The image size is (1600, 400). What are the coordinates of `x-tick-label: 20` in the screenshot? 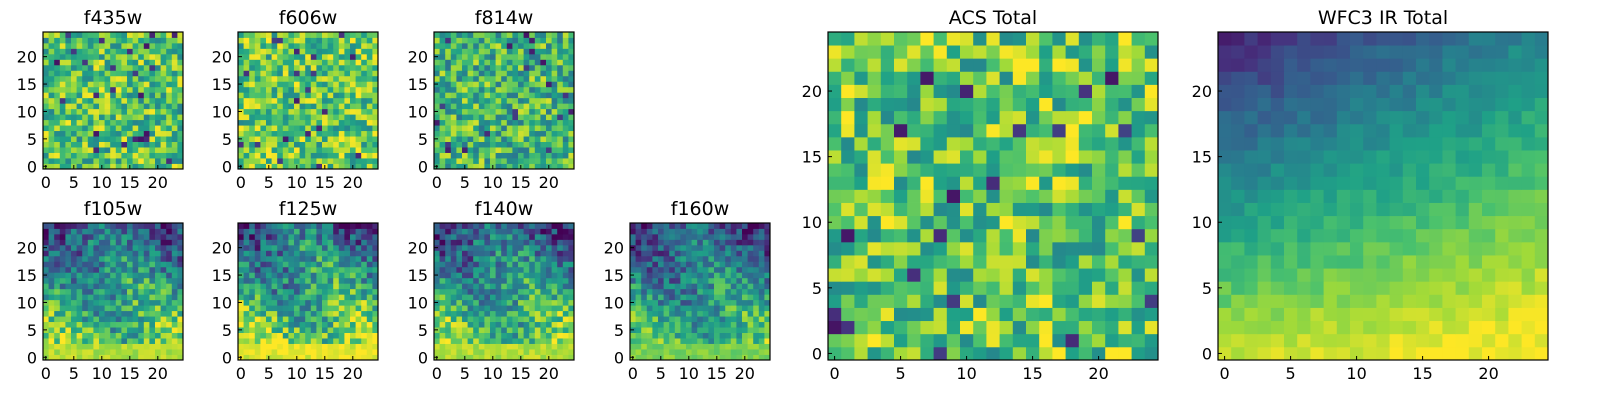 It's located at (353, 373).